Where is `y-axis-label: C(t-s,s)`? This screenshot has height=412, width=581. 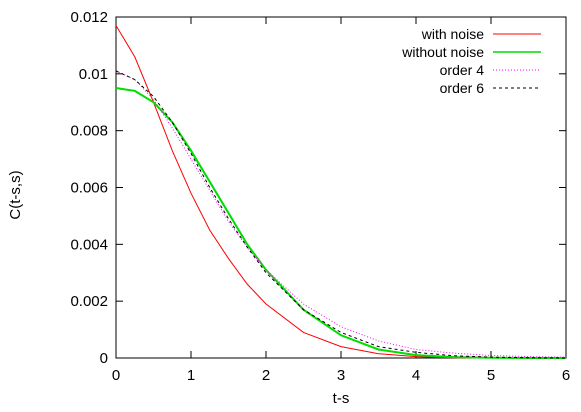
y-axis-label: C(t-s,s) is located at coordinates (15, 194).